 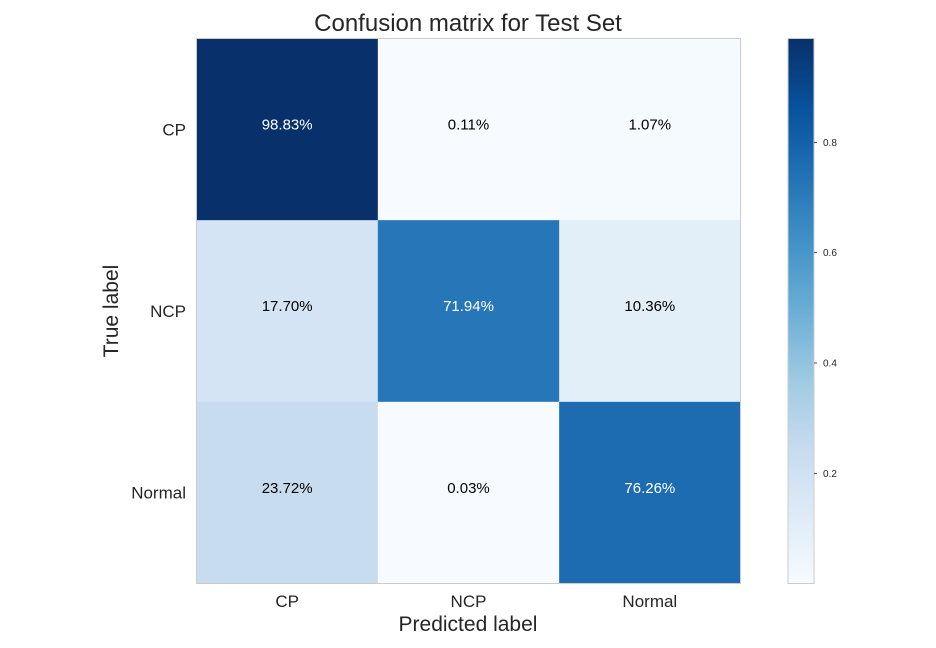 What do you see at coordinates (468, 23) in the screenshot?
I see `chart-title: Confusion matrix for Test Set` at bounding box center [468, 23].